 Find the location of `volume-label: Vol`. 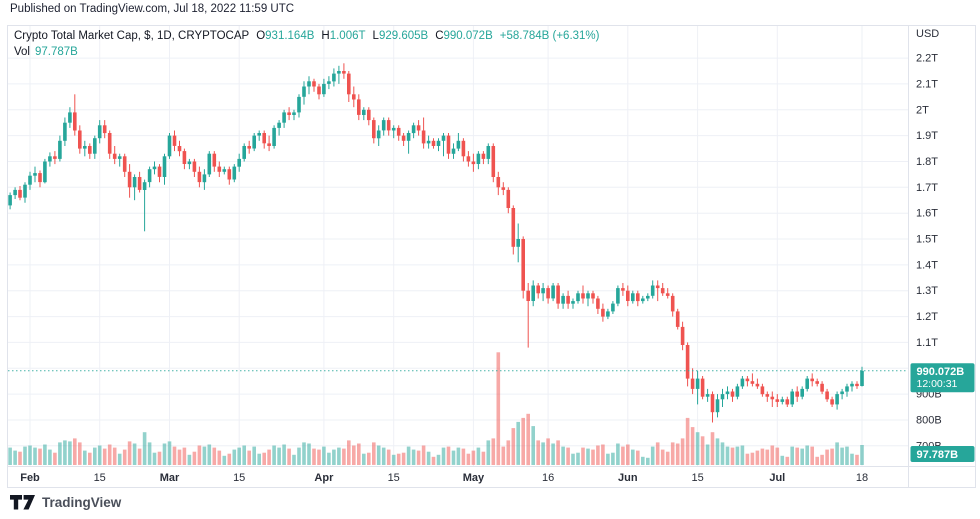

volume-label: Vol is located at coordinates (22, 52).